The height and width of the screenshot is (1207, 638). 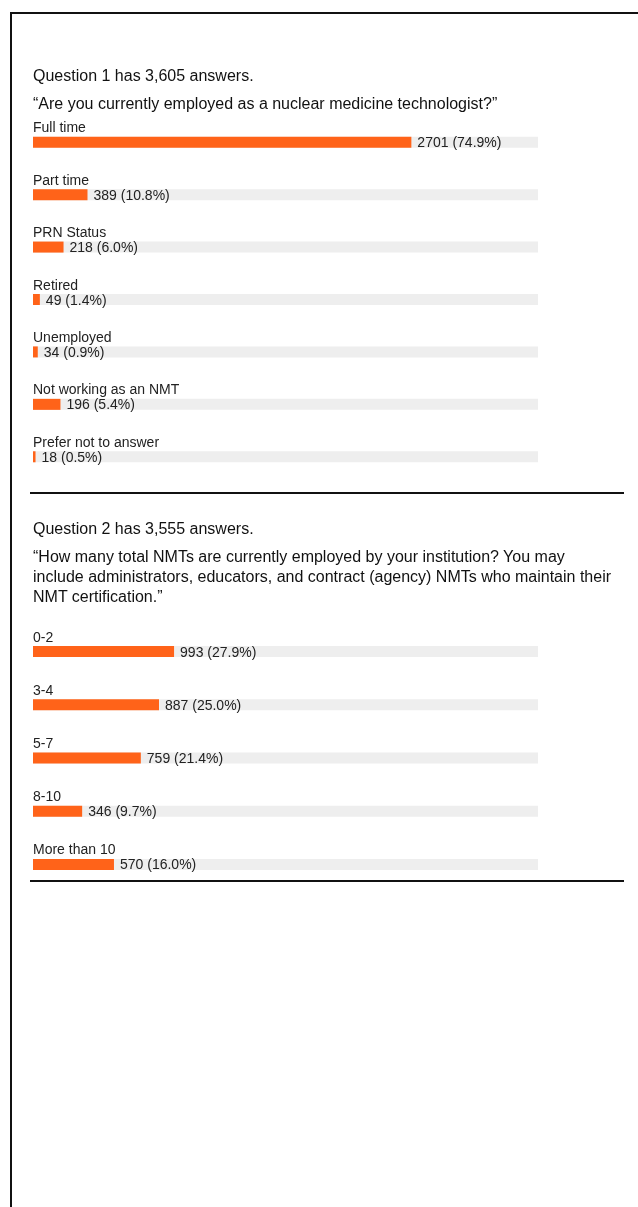 What do you see at coordinates (60, 127) in the screenshot?
I see `y-tick-label: Full time` at bounding box center [60, 127].